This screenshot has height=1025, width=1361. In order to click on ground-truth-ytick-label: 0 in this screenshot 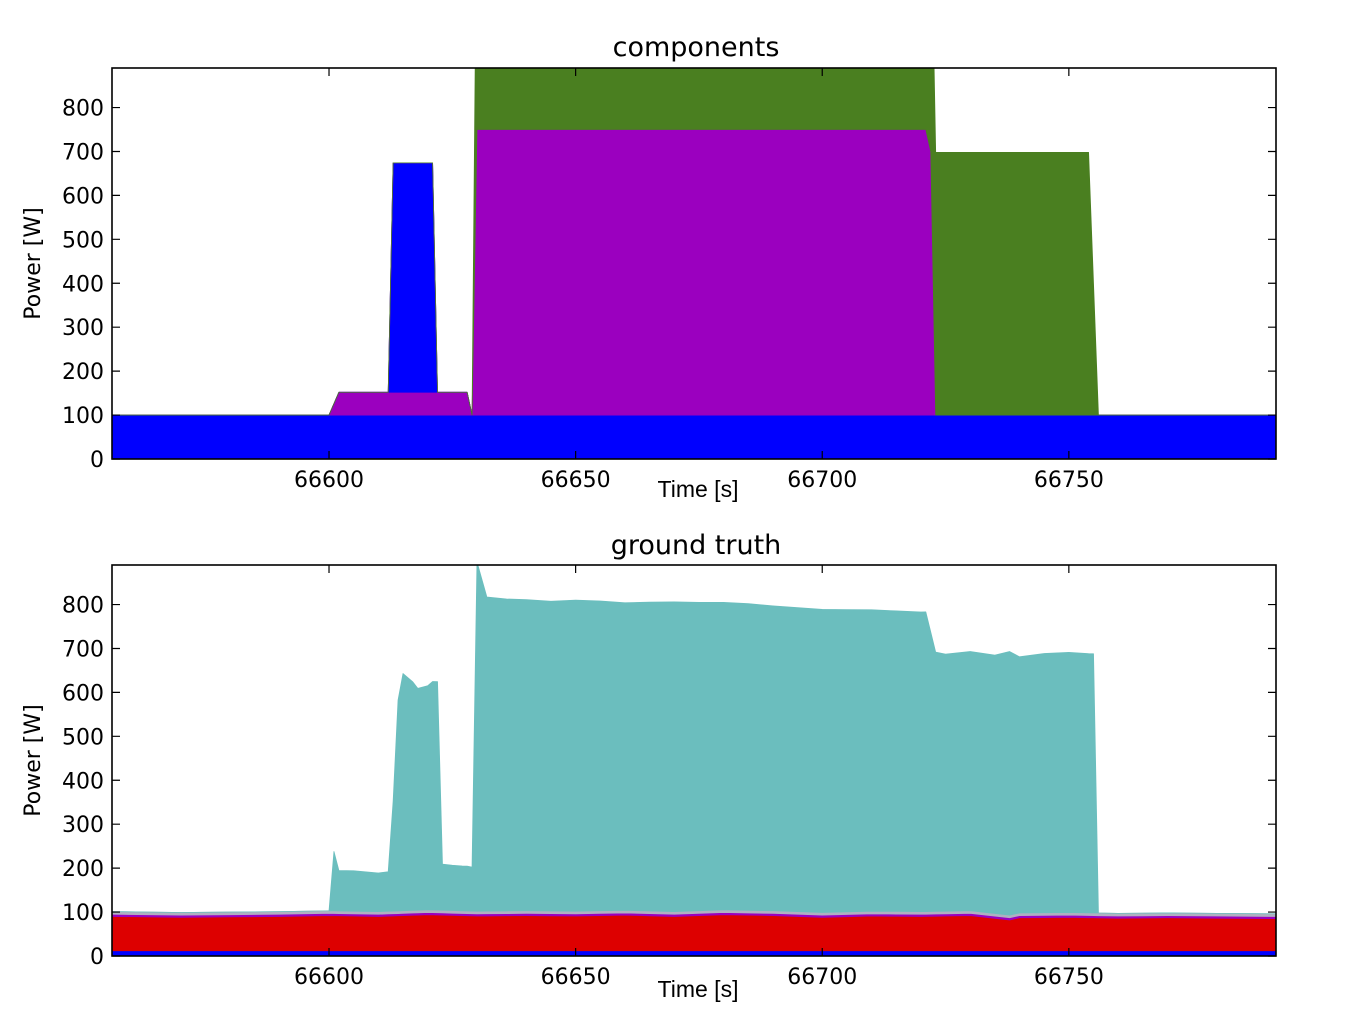, I will do `click(97, 957)`.